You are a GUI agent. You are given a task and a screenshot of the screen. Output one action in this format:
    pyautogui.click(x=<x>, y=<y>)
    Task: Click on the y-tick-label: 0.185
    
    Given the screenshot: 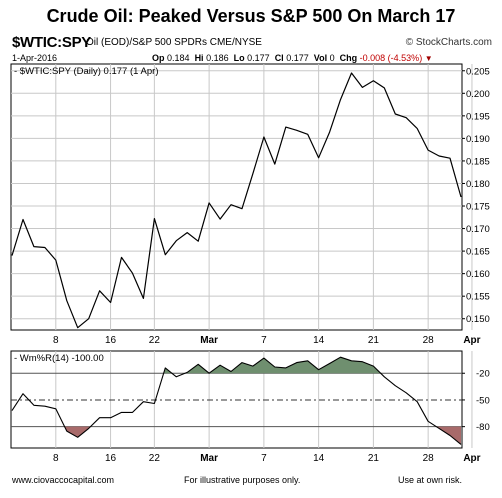 What is the action you would take?
    pyautogui.click(x=478, y=161)
    